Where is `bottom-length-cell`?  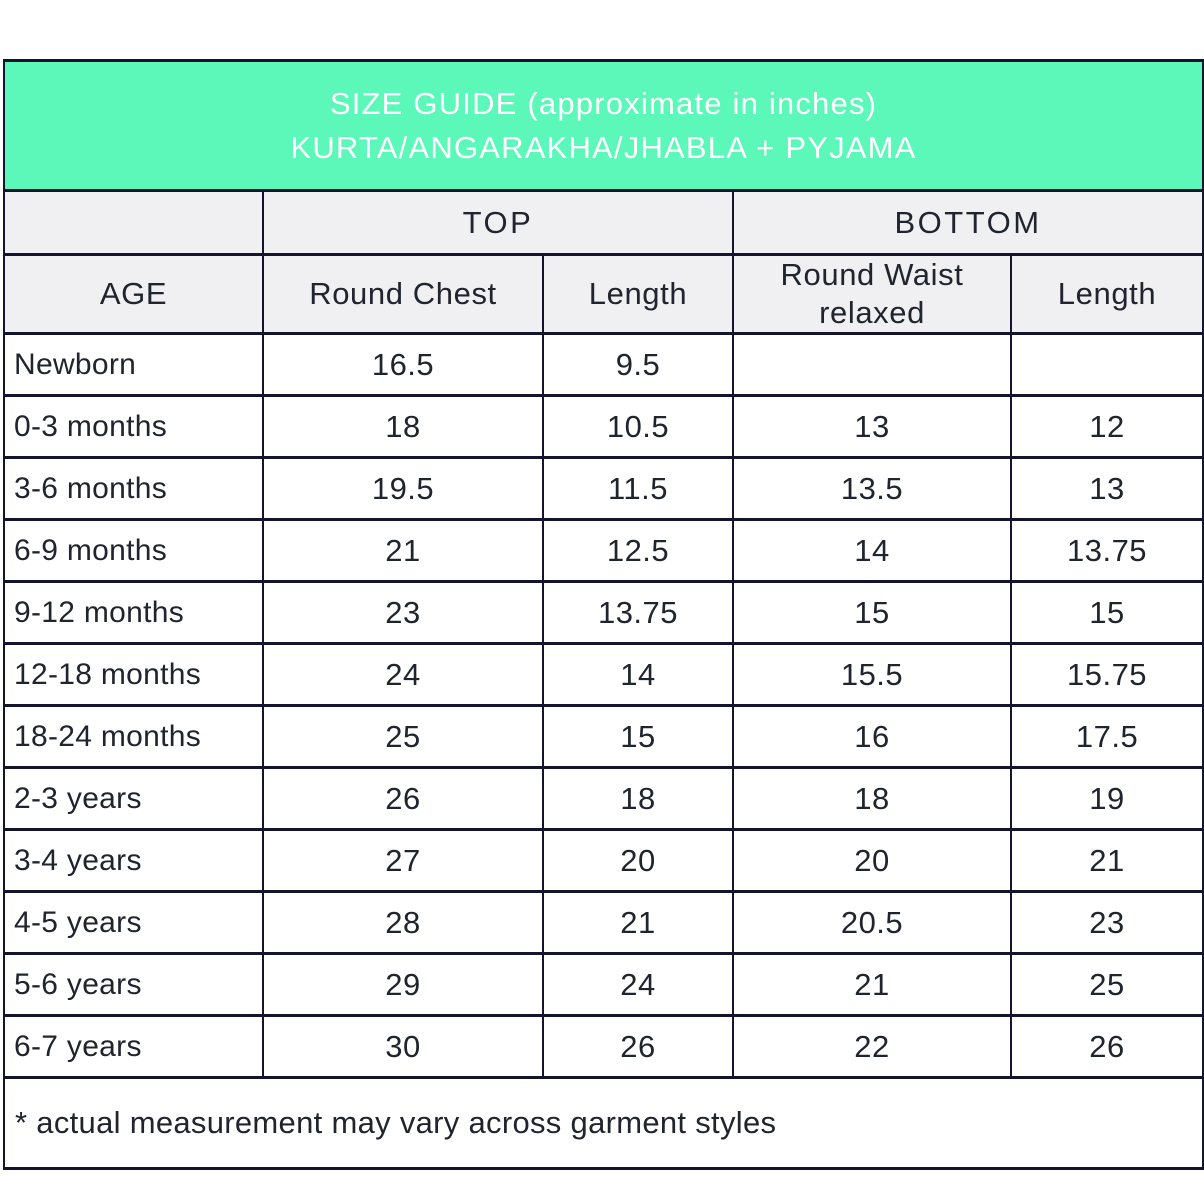
bottom-length-cell is located at coordinates (1106, 364).